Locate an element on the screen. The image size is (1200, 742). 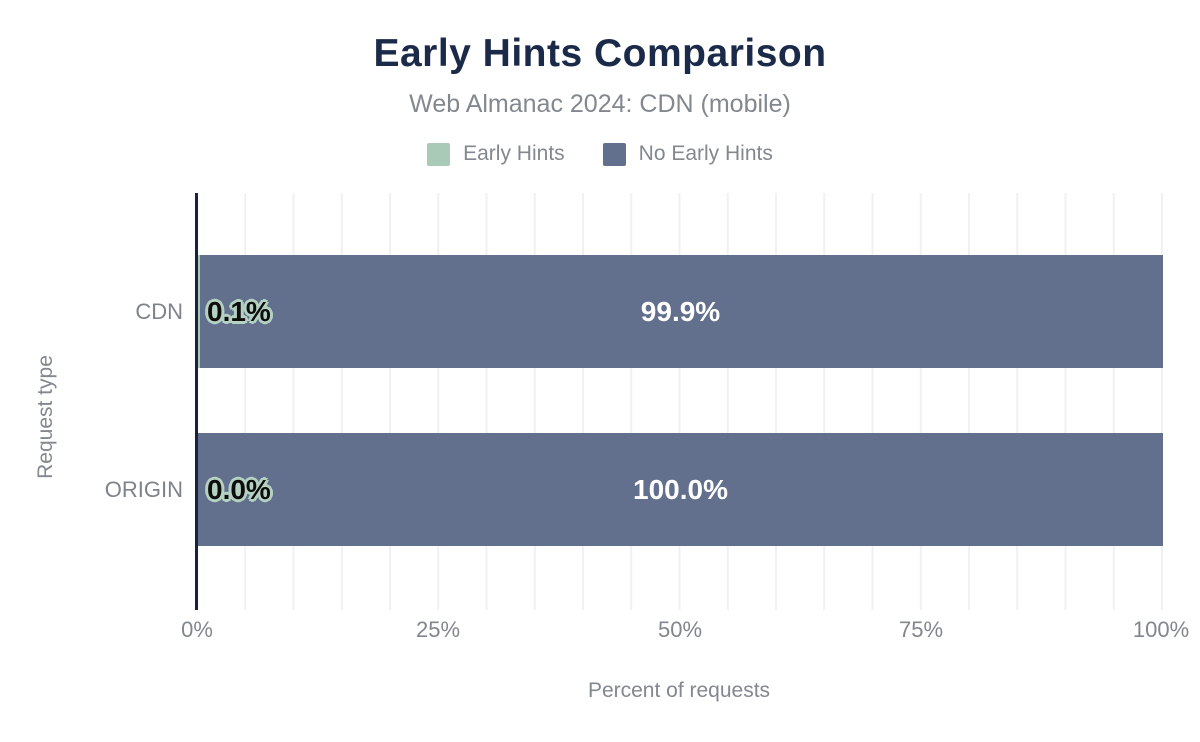
category-label-origin: ORIGIN is located at coordinates (143, 489).